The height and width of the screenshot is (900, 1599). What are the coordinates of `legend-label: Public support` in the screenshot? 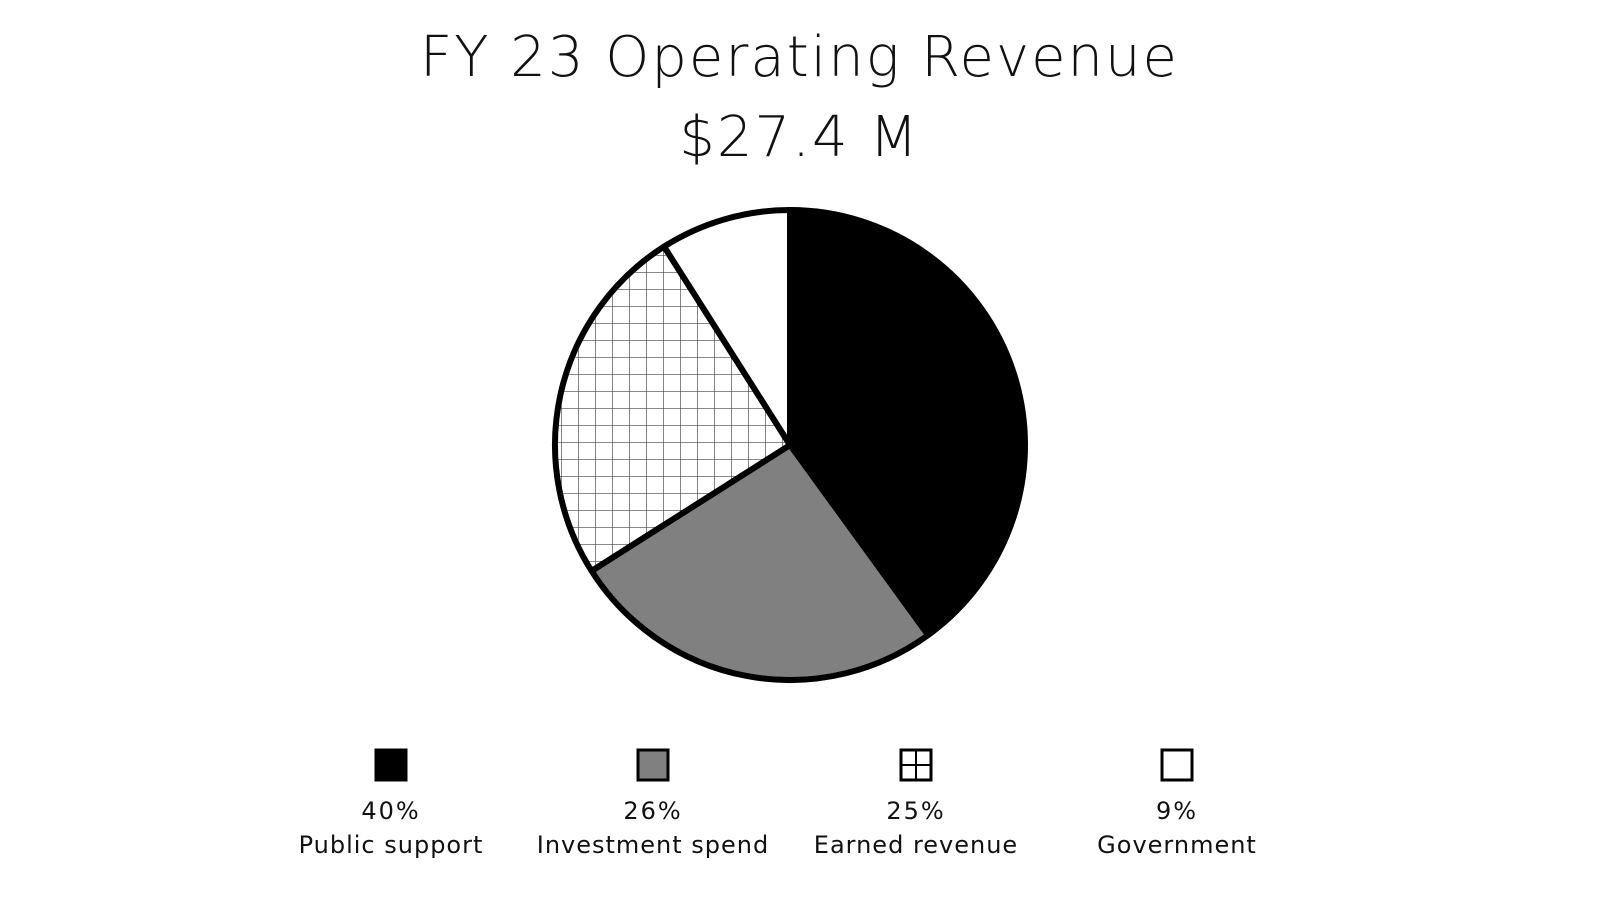 It's located at (391, 845).